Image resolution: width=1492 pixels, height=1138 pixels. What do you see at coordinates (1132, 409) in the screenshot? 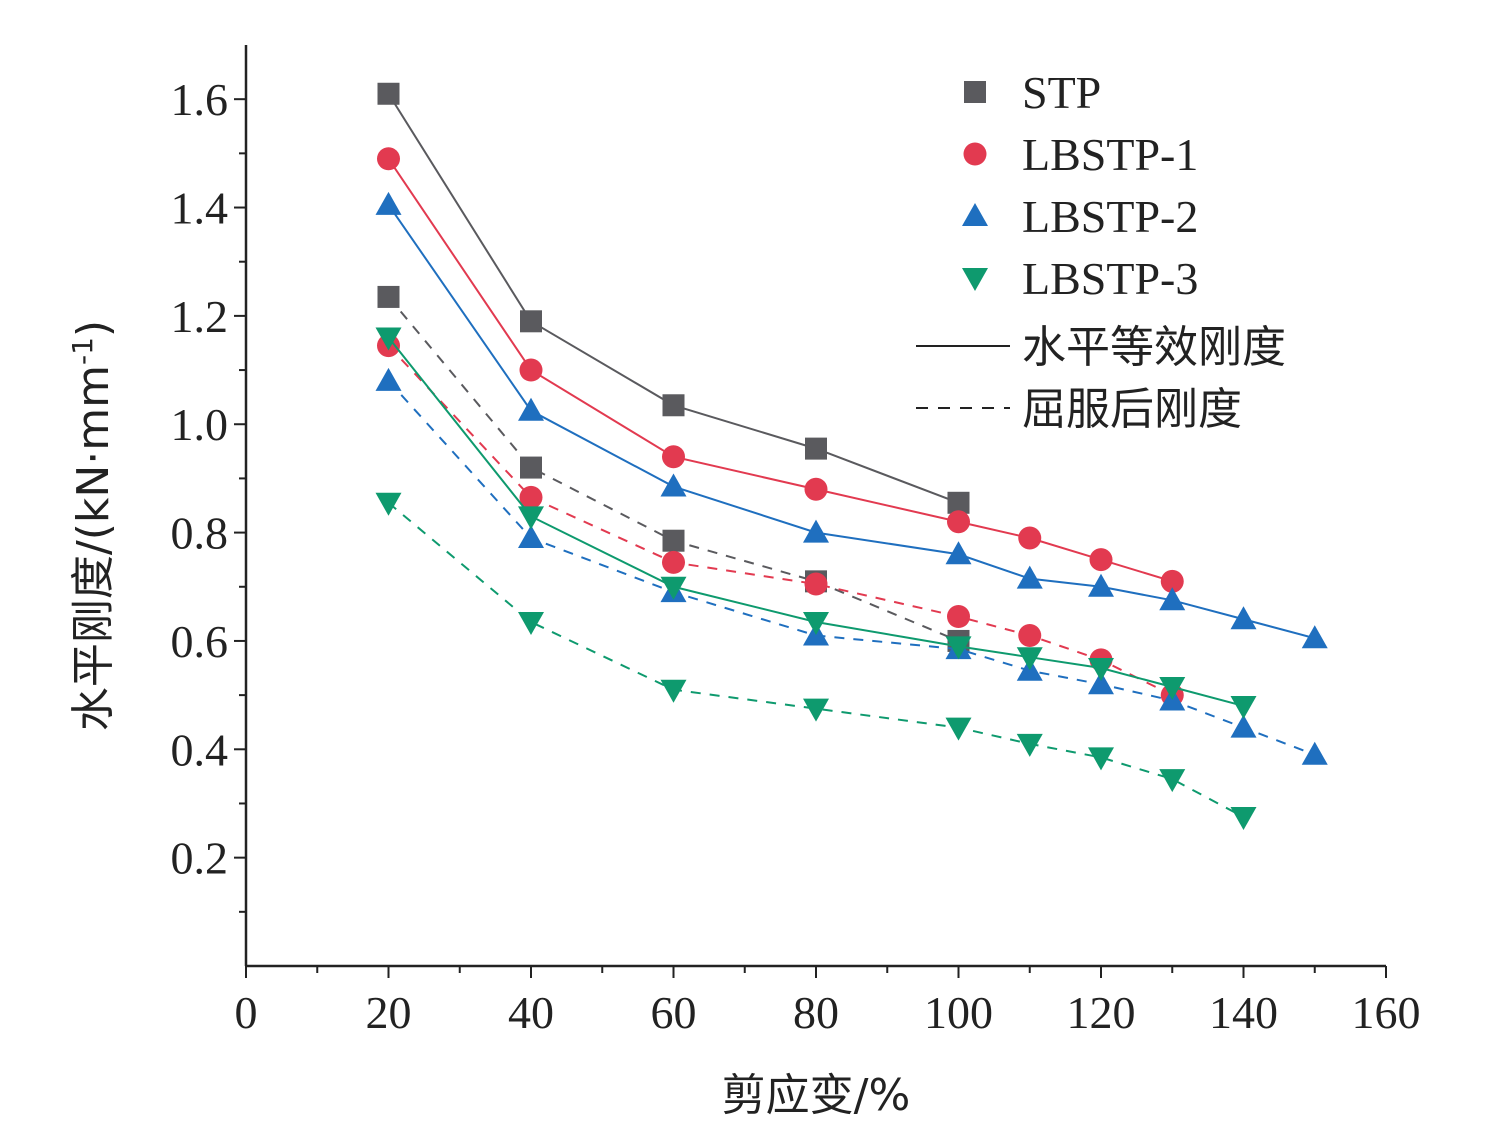
I see `legend-label: 屈服后刚度` at bounding box center [1132, 409].